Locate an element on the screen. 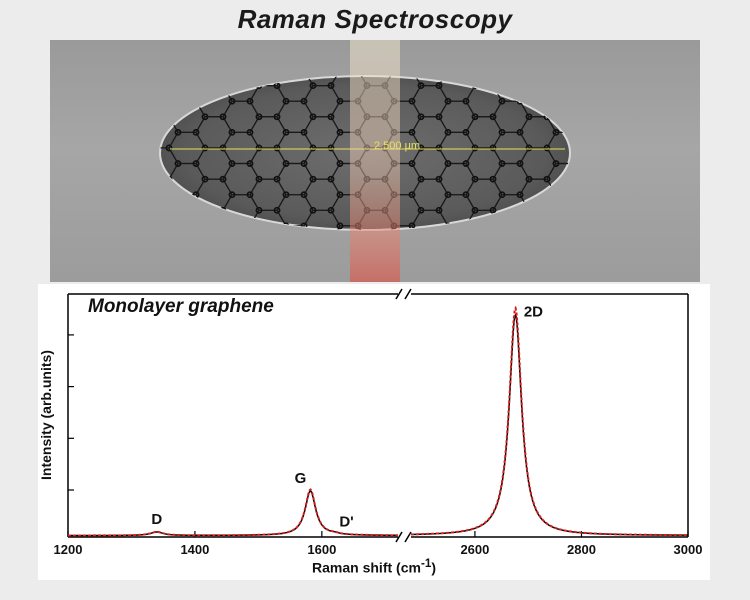  laser-beam is located at coordinates (375, 161).